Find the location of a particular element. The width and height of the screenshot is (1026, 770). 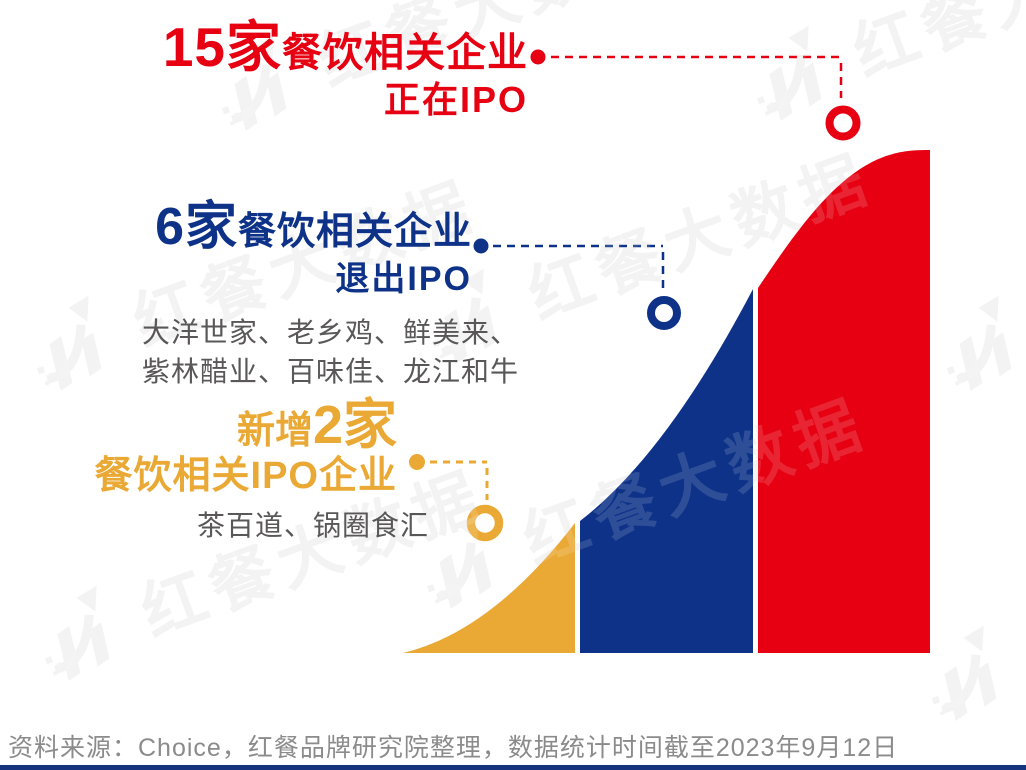

exited-ipo-headline: 6家餐饮相关企业 is located at coordinates (313, 227).